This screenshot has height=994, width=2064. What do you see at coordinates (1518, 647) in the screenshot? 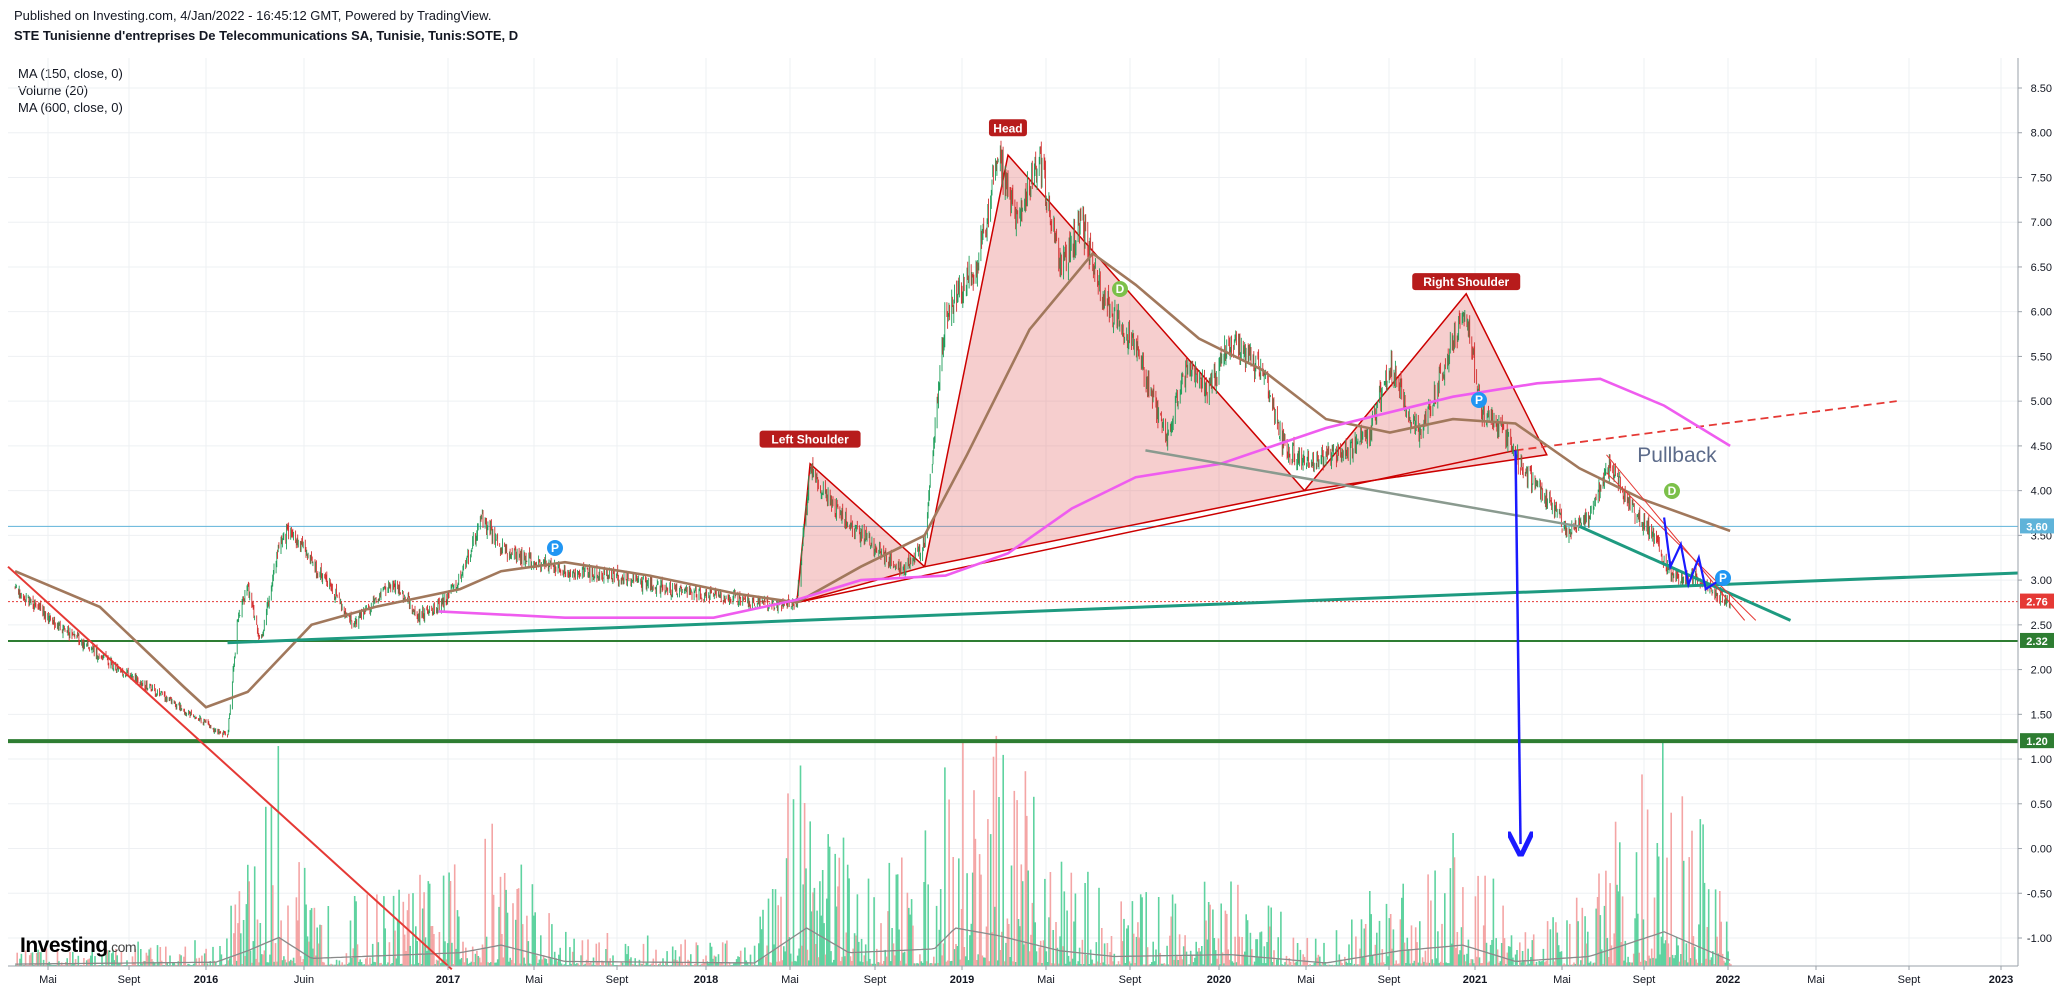
I see `target-arrow` at bounding box center [1518, 647].